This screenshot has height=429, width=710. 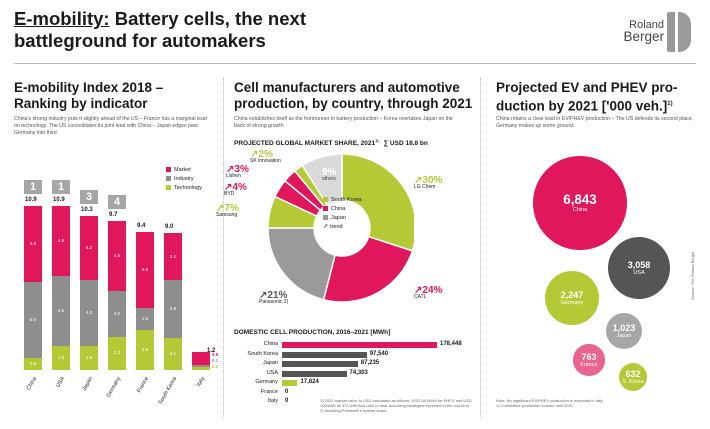 I want to click on pie-slice-percent: ↗4%, so click(x=235, y=187).